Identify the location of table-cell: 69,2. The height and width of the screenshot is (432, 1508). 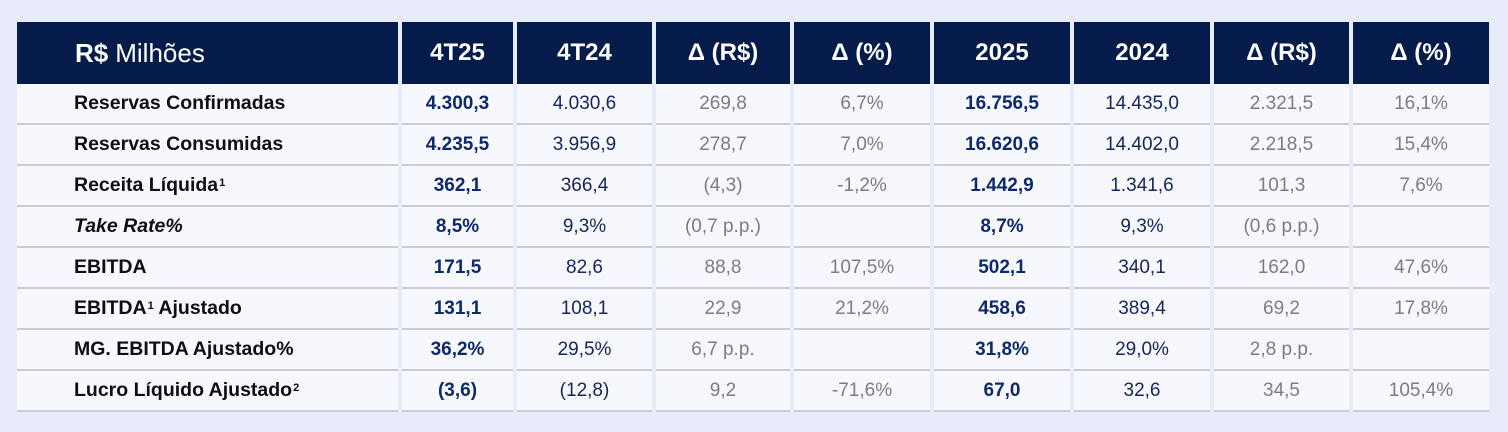
(1281, 309).